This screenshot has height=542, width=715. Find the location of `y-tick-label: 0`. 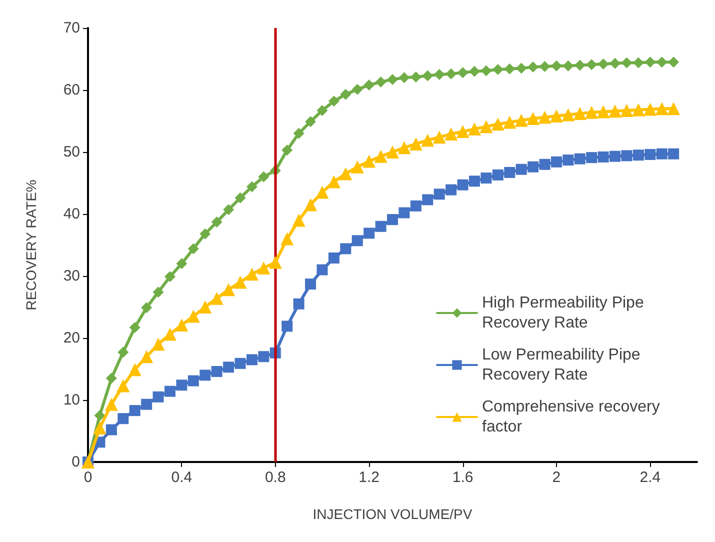

y-tick-label: 0 is located at coordinates (76, 462).